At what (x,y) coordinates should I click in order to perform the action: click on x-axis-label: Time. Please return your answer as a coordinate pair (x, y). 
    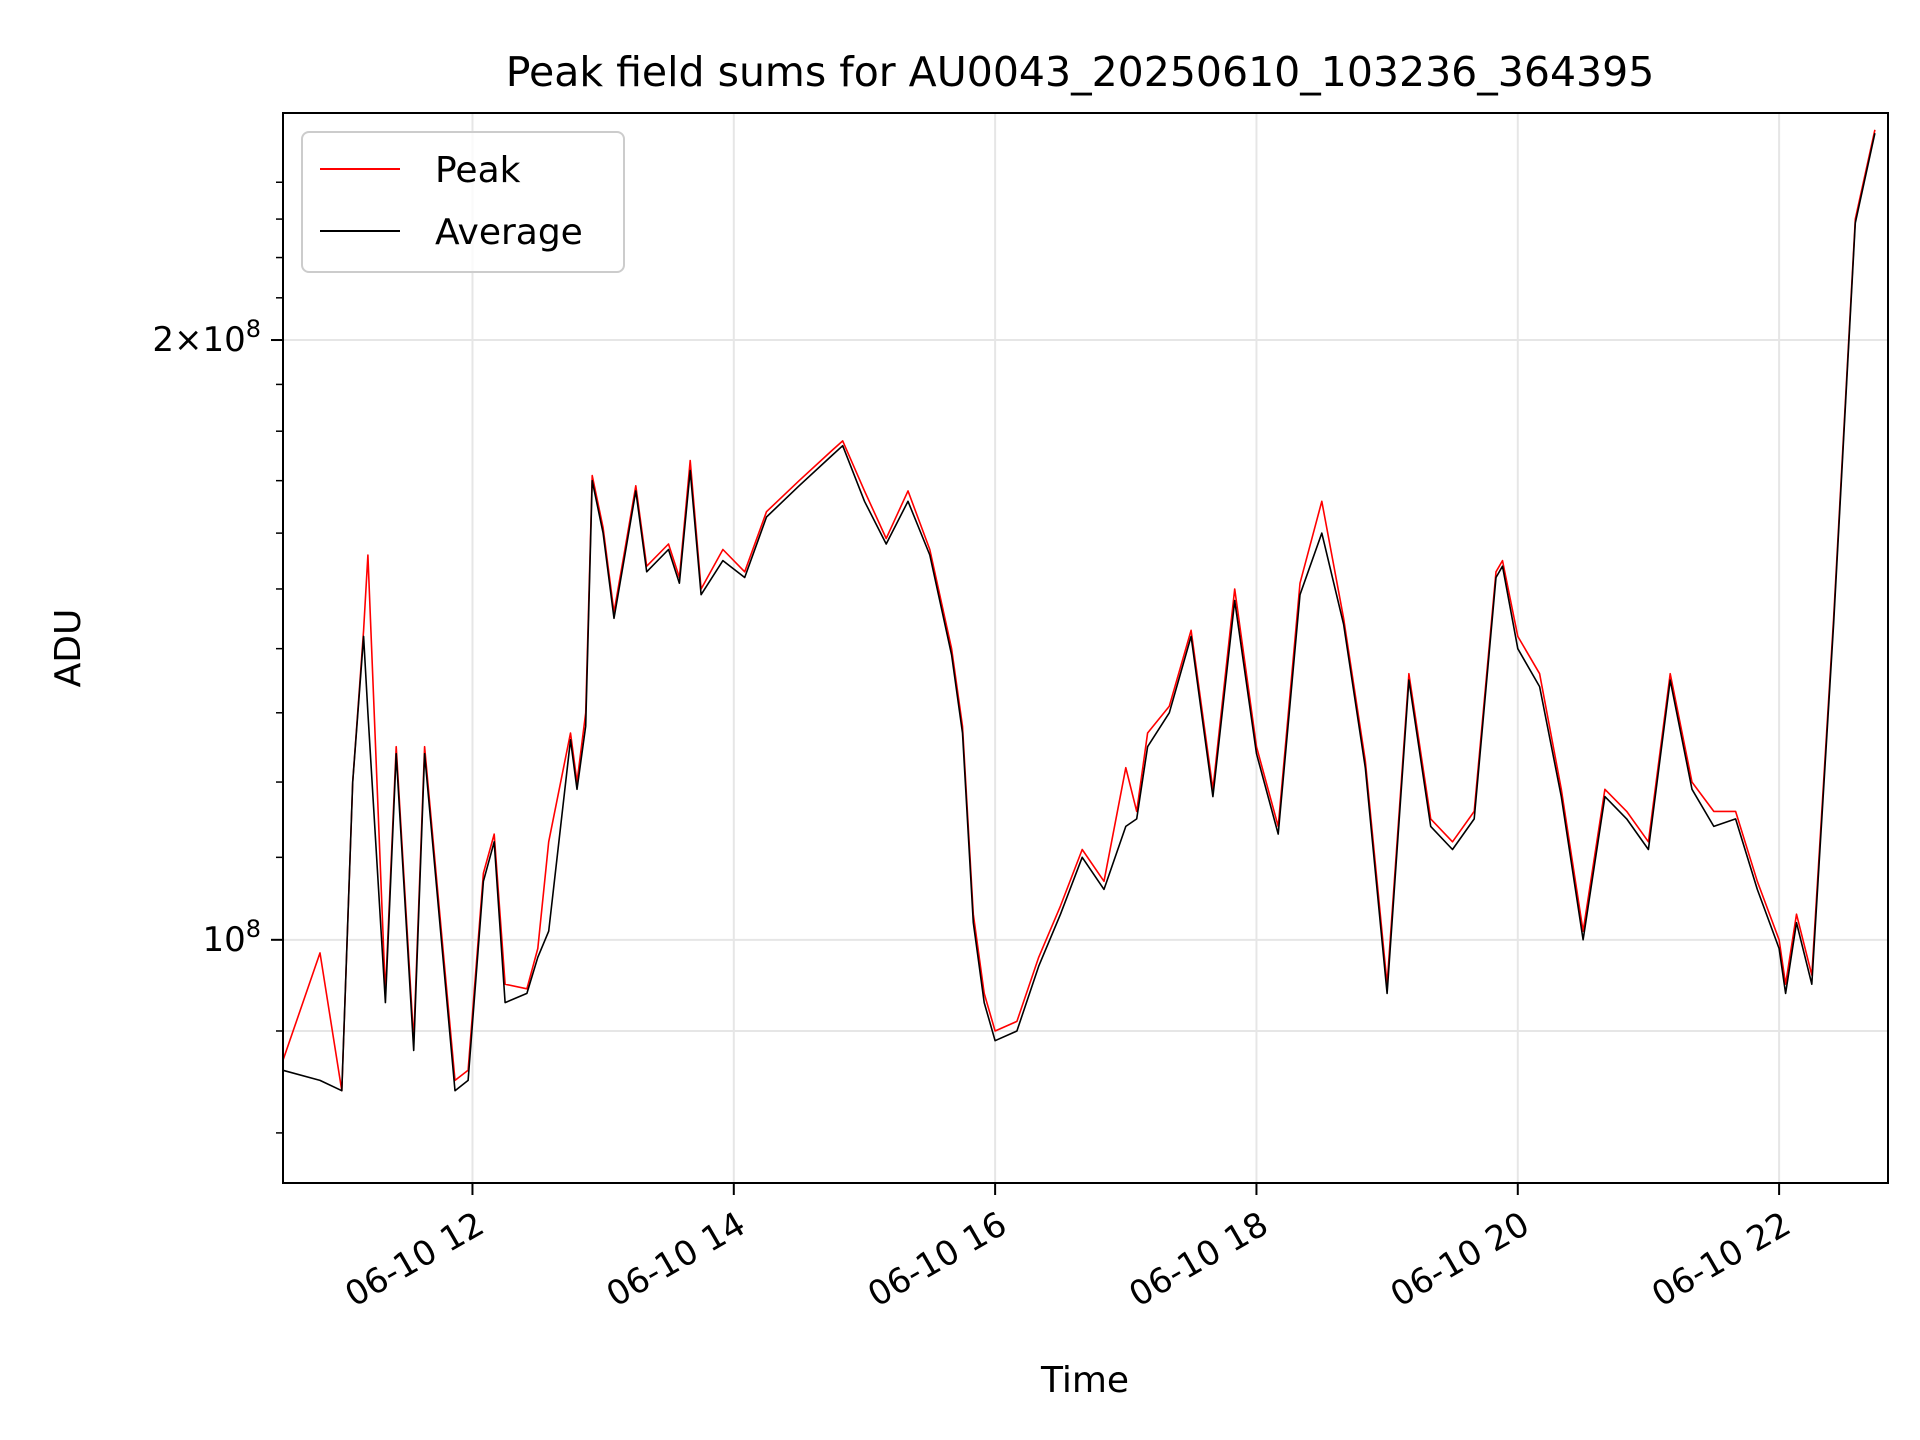
    Looking at the image, I should click on (1084, 1380).